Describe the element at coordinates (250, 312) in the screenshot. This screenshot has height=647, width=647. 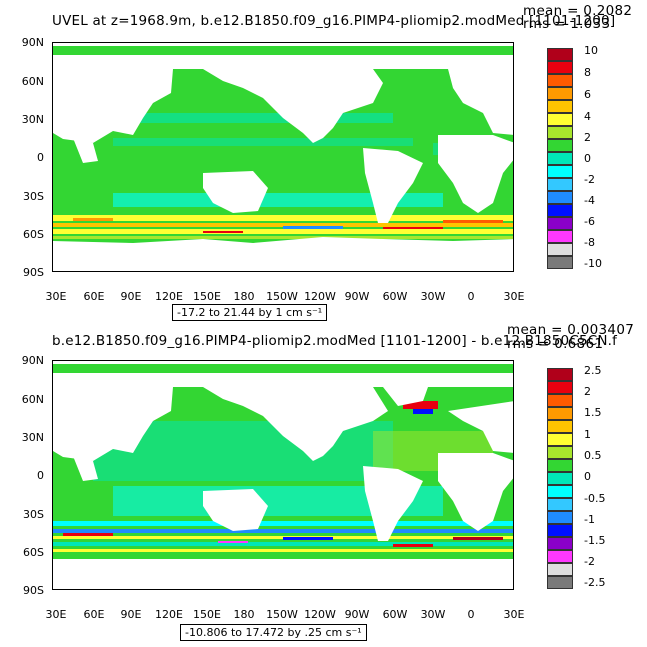
I see `contour-range-note: -17.2 to 21.44 by 1 cm s⁻¹` at that location.